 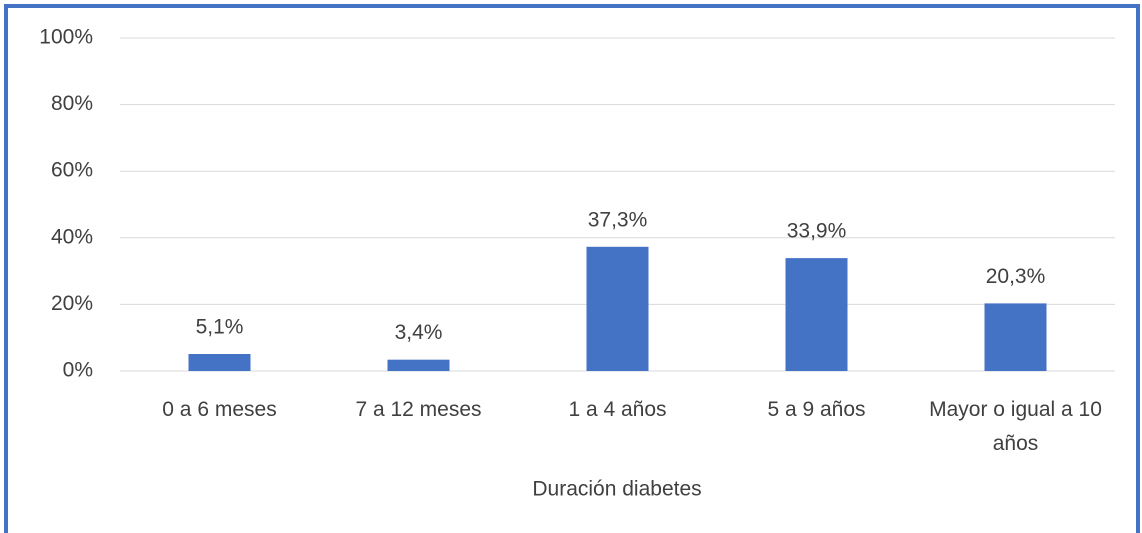 What do you see at coordinates (418, 409) in the screenshot?
I see `x-tick-label: 7 a 12 meses` at bounding box center [418, 409].